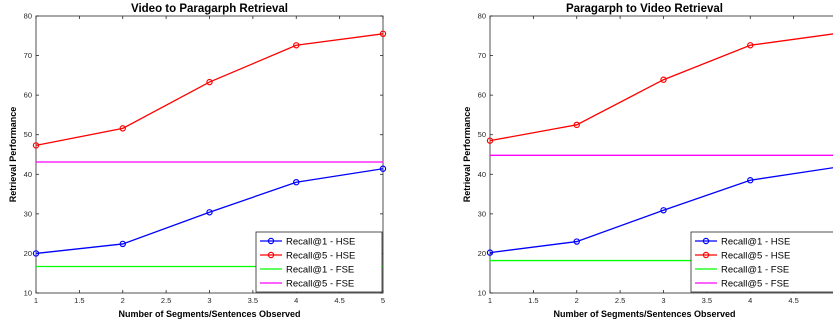  Describe the element at coordinates (383, 300) in the screenshot. I see `x-tick-label: 5` at that location.